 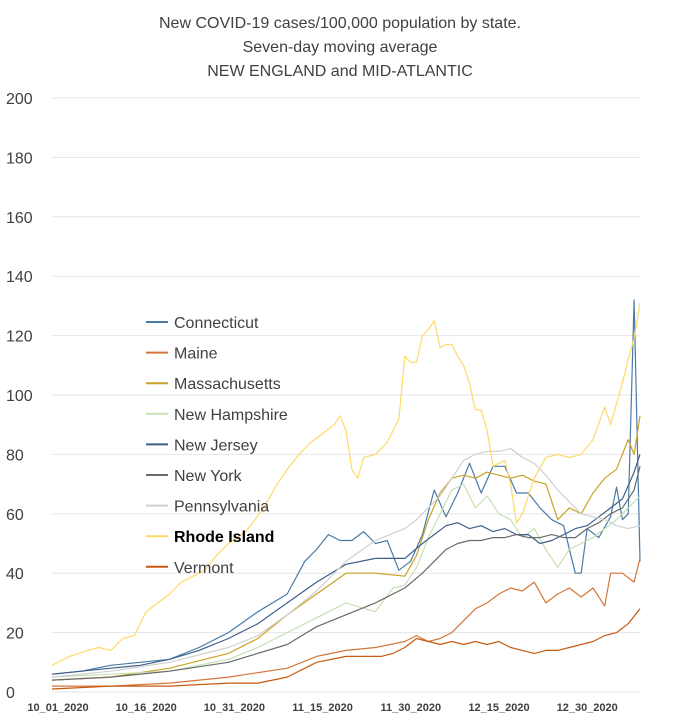 What do you see at coordinates (234, 708) in the screenshot?
I see `x-tick-label: 10_31_2020` at bounding box center [234, 708].